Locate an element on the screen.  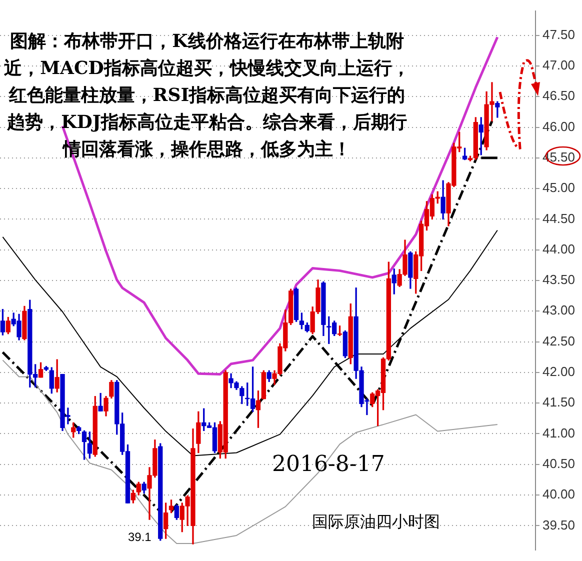
y-tick-label: 39.50 is located at coordinates (559, 524).